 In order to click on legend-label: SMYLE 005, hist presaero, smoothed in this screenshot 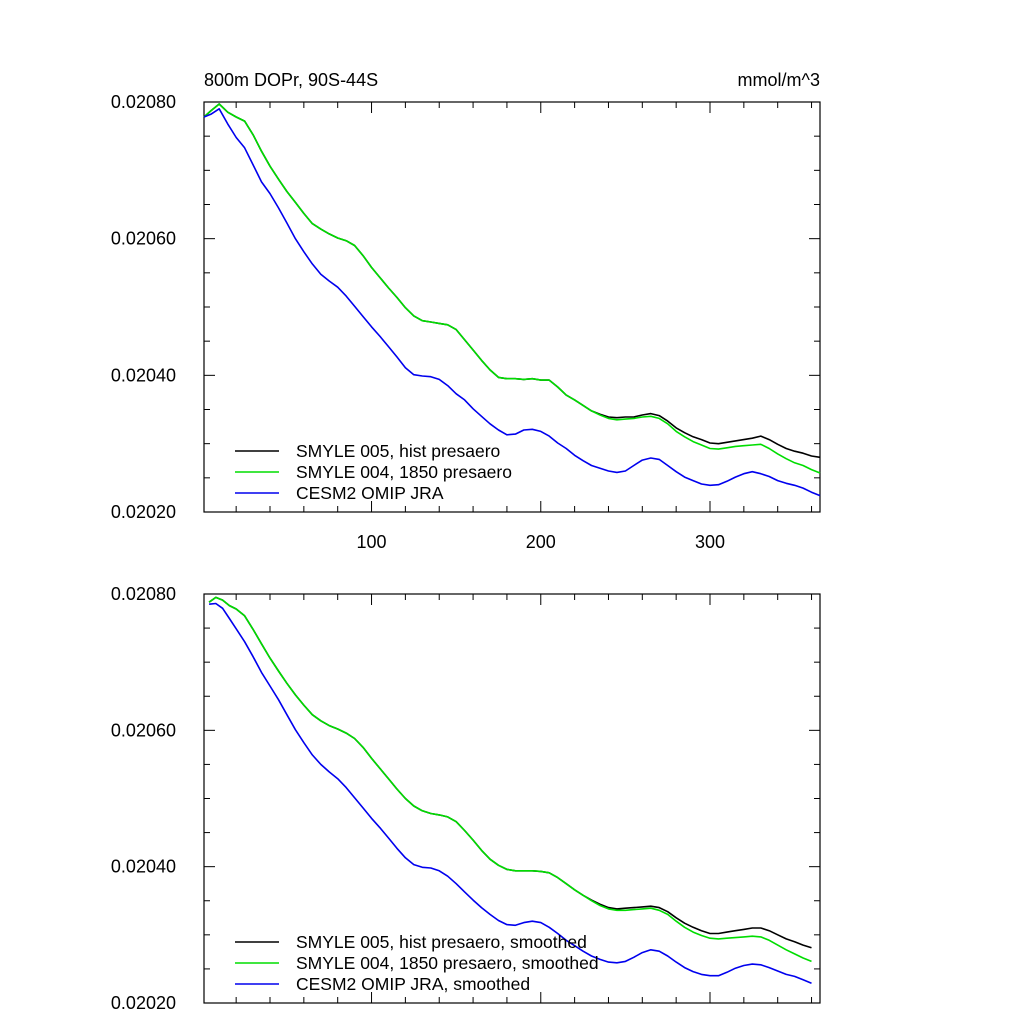, I will do `click(441, 942)`.